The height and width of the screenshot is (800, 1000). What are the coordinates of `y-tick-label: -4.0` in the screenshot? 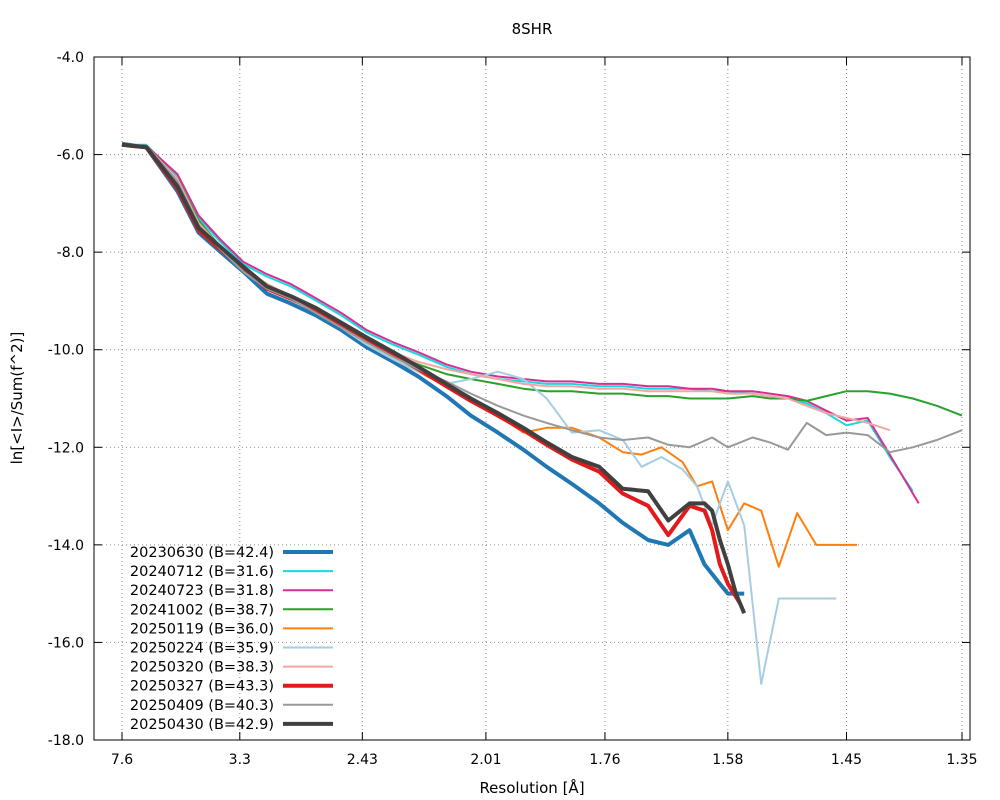 It's located at (70, 58).